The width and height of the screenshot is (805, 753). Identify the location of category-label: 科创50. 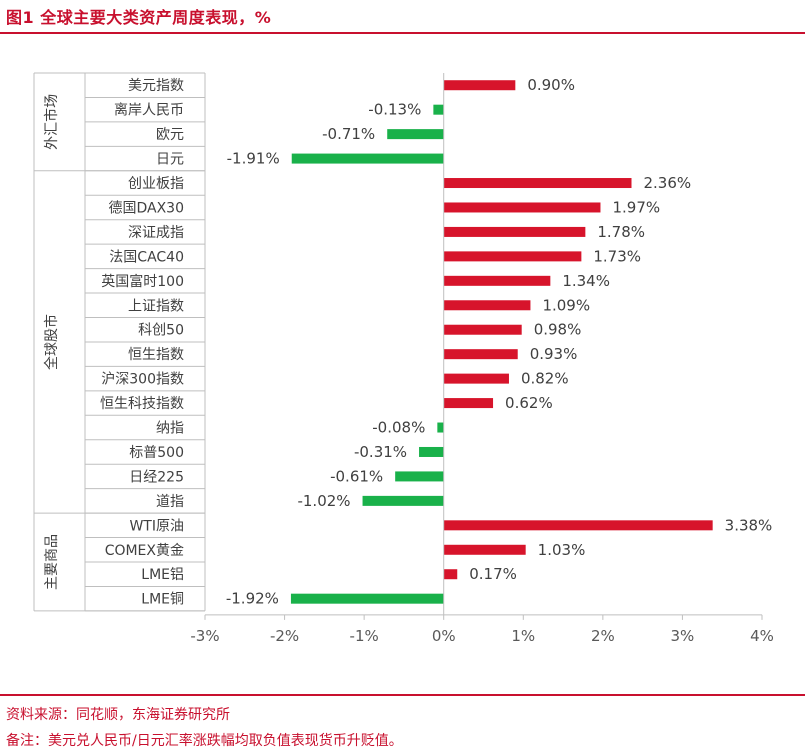
(161, 331).